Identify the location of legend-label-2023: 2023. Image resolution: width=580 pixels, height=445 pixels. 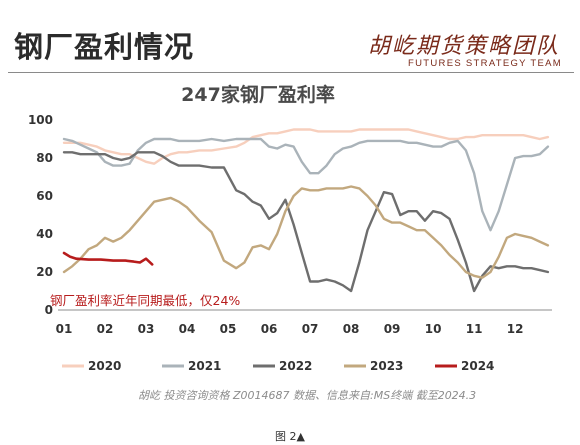
(386, 366).